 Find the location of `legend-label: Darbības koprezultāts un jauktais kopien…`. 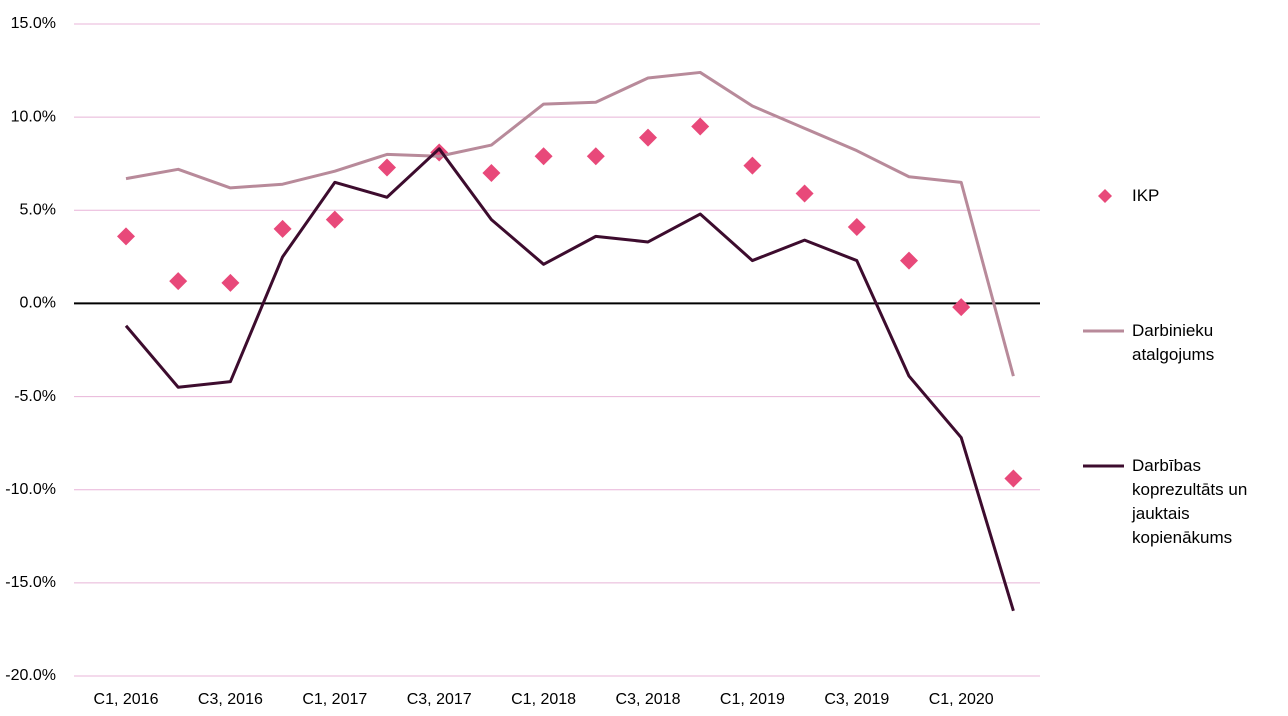

legend-label: Darbības koprezultāts un jauktais kopien… is located at coordinates (1190, 501).